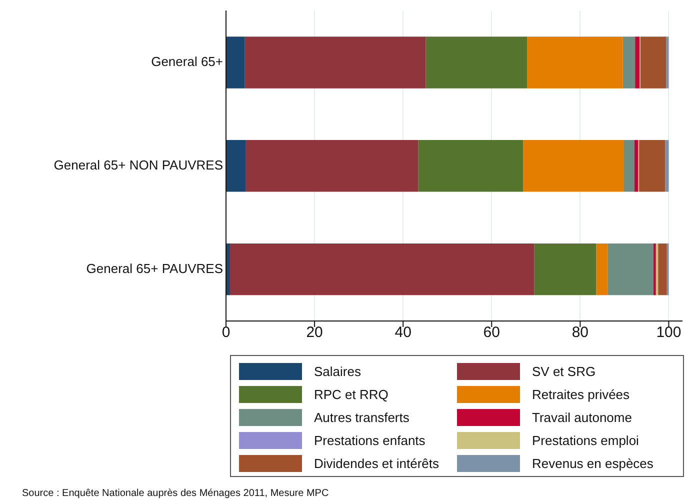 Image resolution: width=696 pixels, height=504 pixels. I want to click on x-tick-label: 80, so click(580, 333).